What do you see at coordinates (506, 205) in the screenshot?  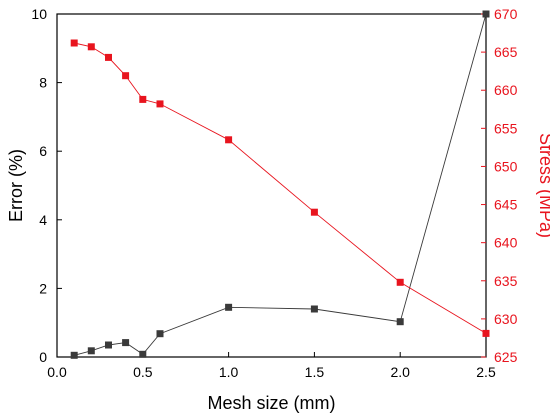 I see `y-right-tick-label: 645` at bounding box center [506, 205].